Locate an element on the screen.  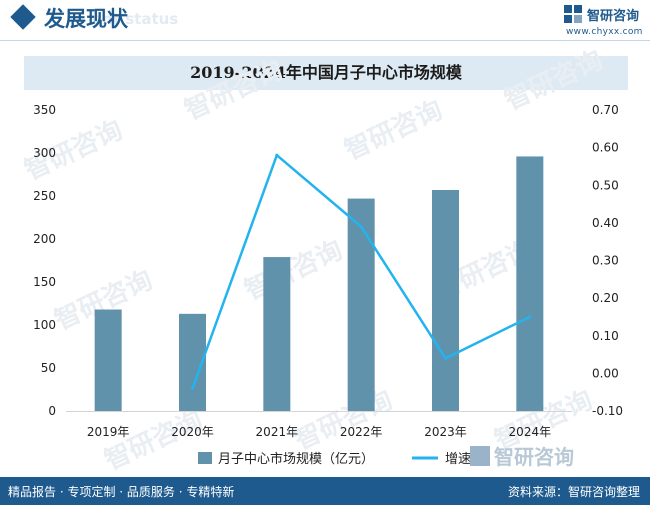
brand-name: 智研咨询 is located at coordinates (613, 16).